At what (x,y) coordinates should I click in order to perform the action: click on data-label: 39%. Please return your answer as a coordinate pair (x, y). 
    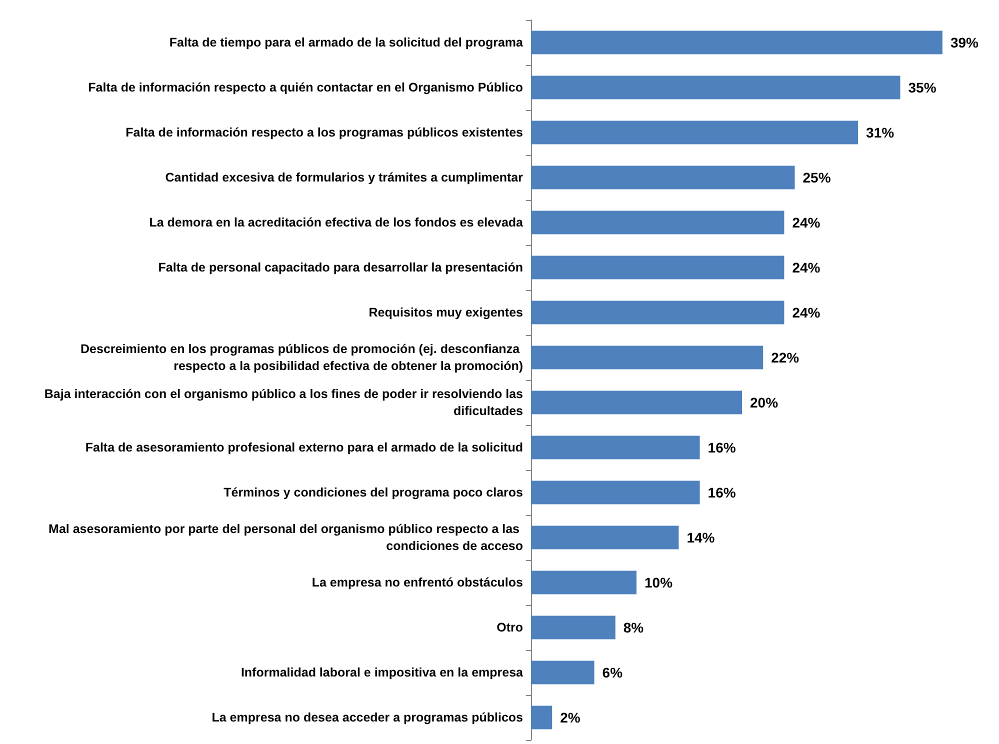
    Looking at the image, I should click on (965, 42).